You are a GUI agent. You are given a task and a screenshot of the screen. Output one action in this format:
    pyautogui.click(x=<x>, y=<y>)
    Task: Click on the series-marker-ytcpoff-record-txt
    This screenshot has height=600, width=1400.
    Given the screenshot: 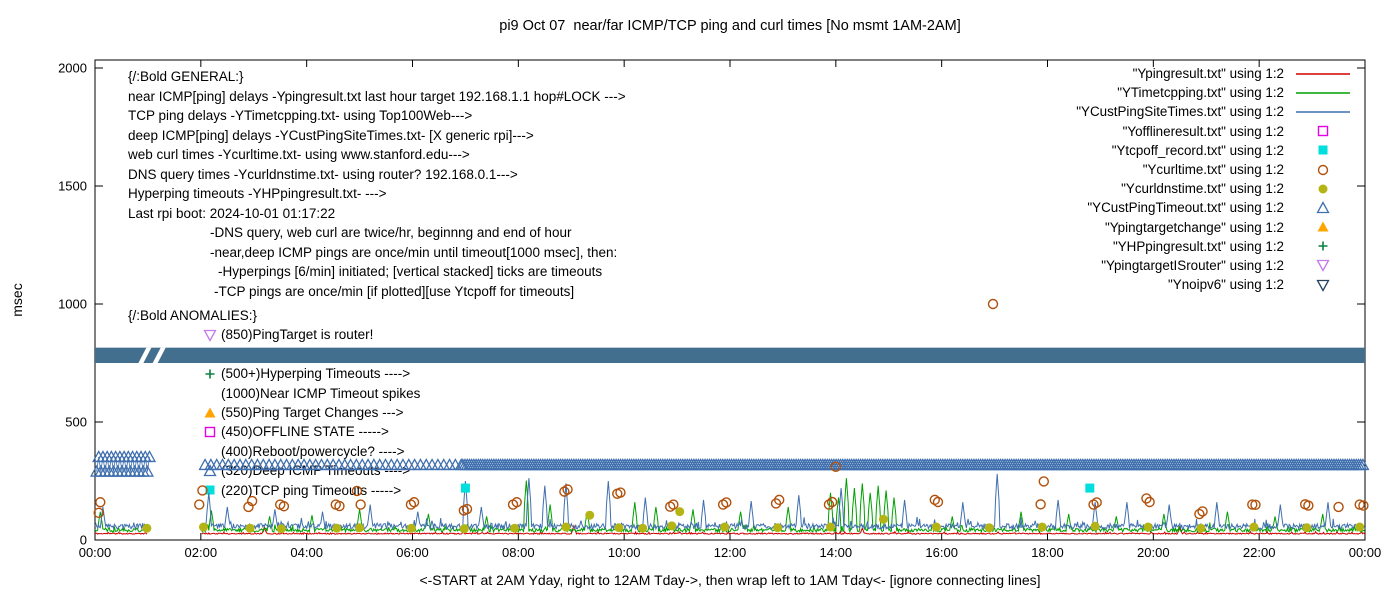 What is the action you would take?
    pyautogui.click(x=1090, y=488)
    